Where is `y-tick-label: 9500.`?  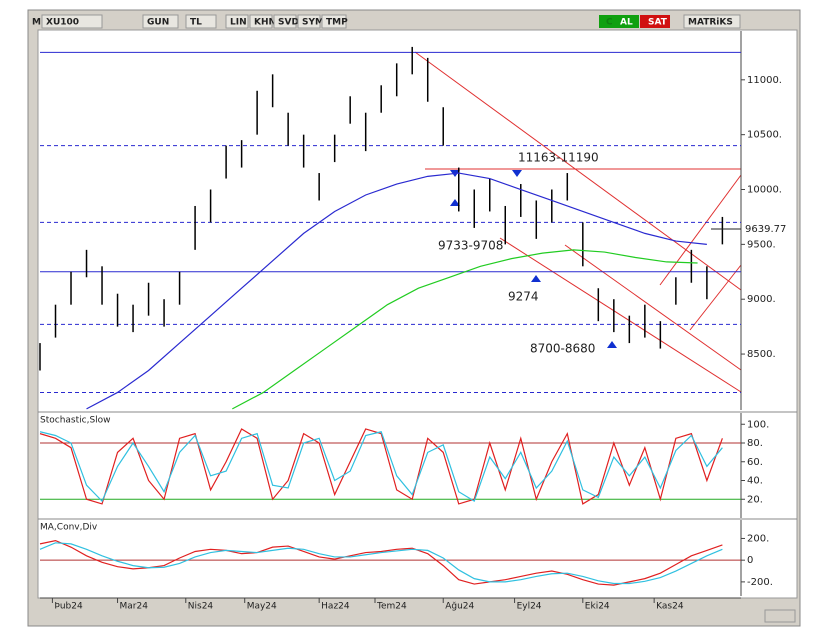 y-tick-label: 9500. is located at coordinates (761, 244).